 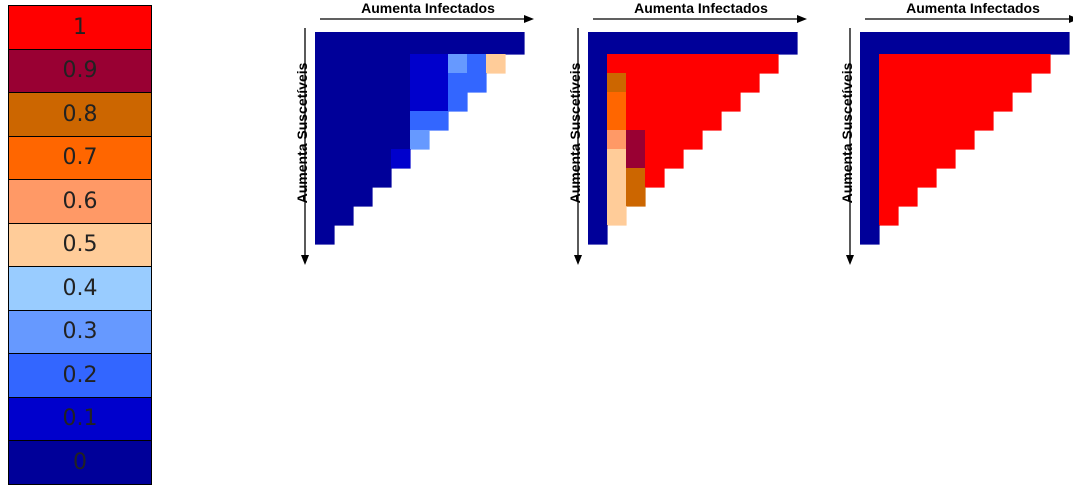 What do you see at coordinates (850, 260) in the screenshot?
I see `y-axis-arrowhead` at bounding box center [850, 260].